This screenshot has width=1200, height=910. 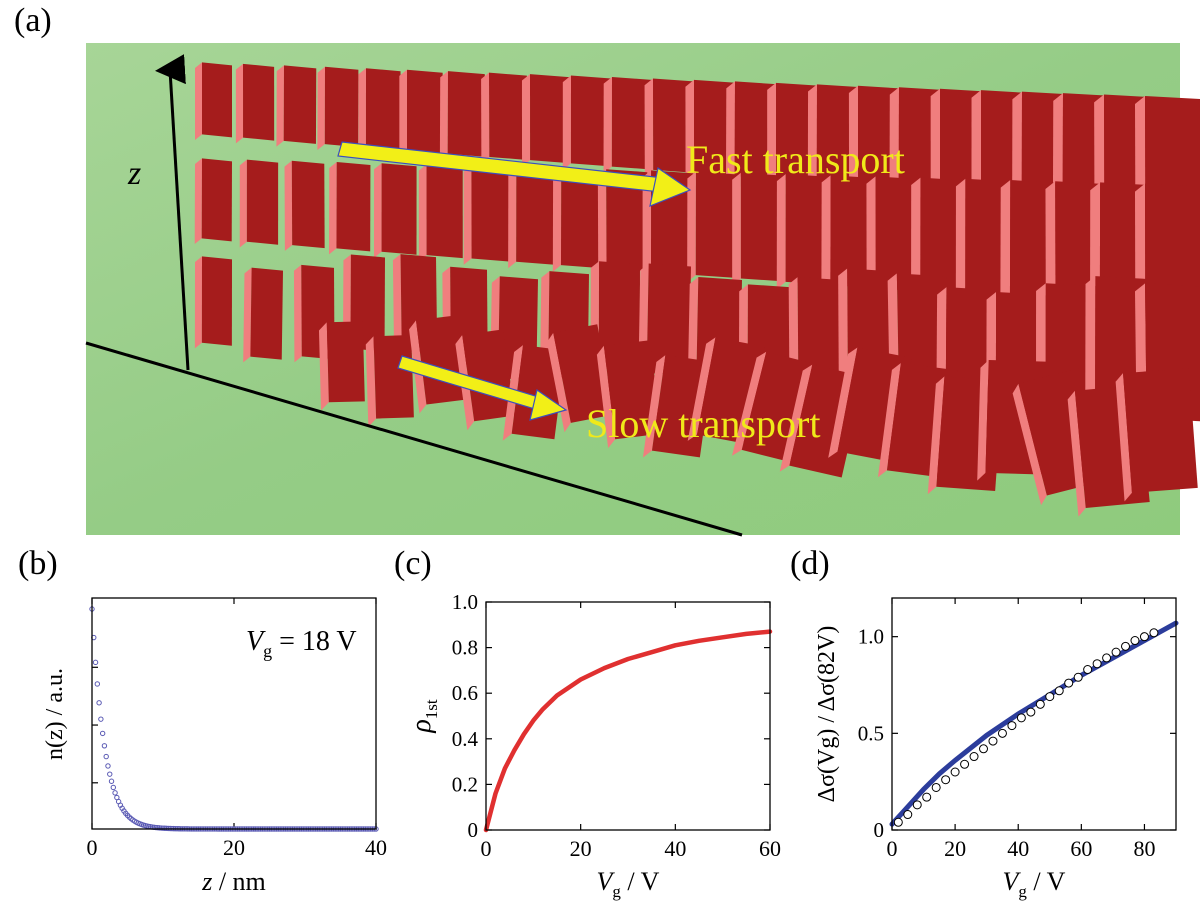 I want to click on chart-d-ytick-label: 0, so click(x=879, y=830).